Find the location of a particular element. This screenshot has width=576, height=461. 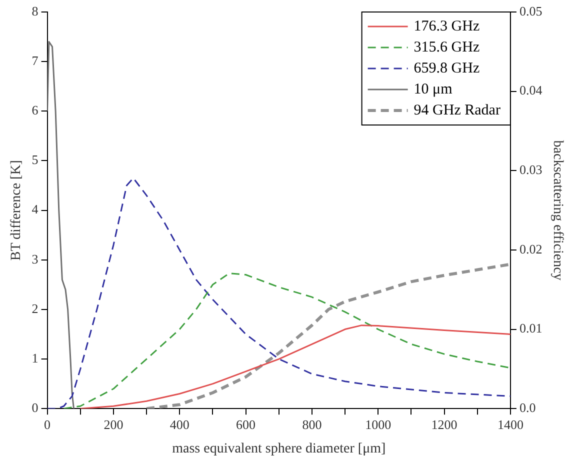

y-tick-label: 1 is located at coordinates (35, 358).